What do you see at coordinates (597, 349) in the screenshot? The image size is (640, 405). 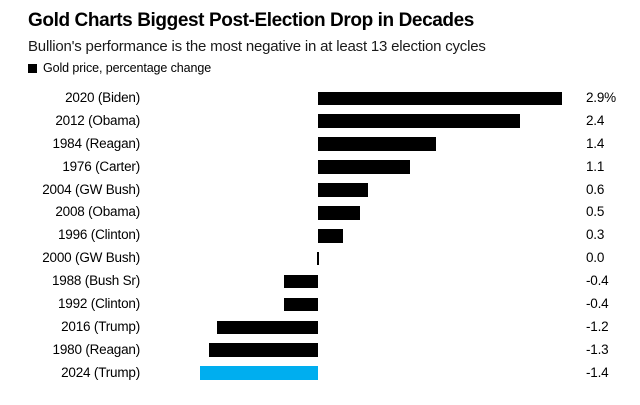 I see `value-label: -1.3` at bounding box center [597, 349].